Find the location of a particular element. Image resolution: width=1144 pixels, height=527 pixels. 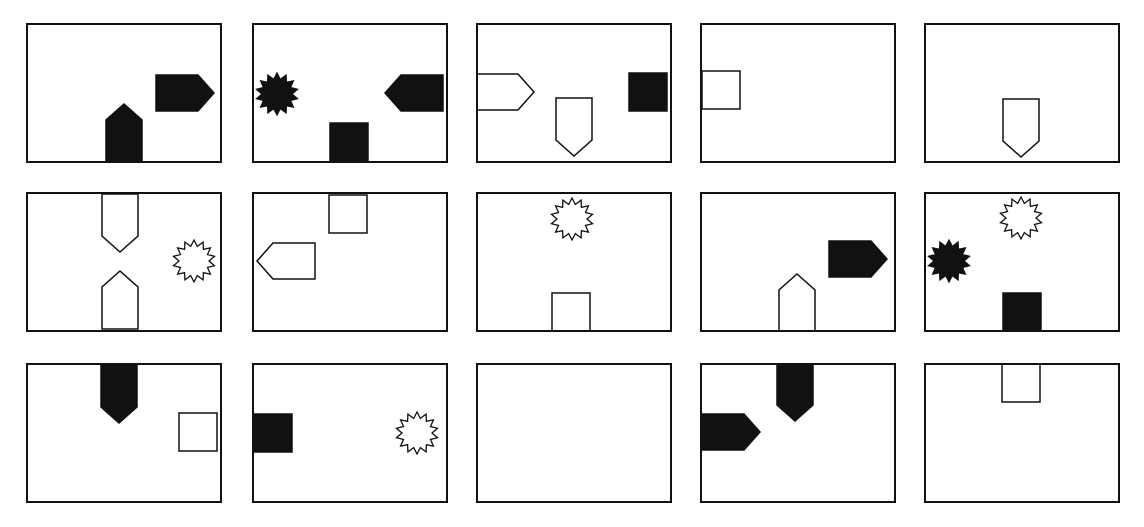

white-arrow-left is located at coordinates (285, 261).